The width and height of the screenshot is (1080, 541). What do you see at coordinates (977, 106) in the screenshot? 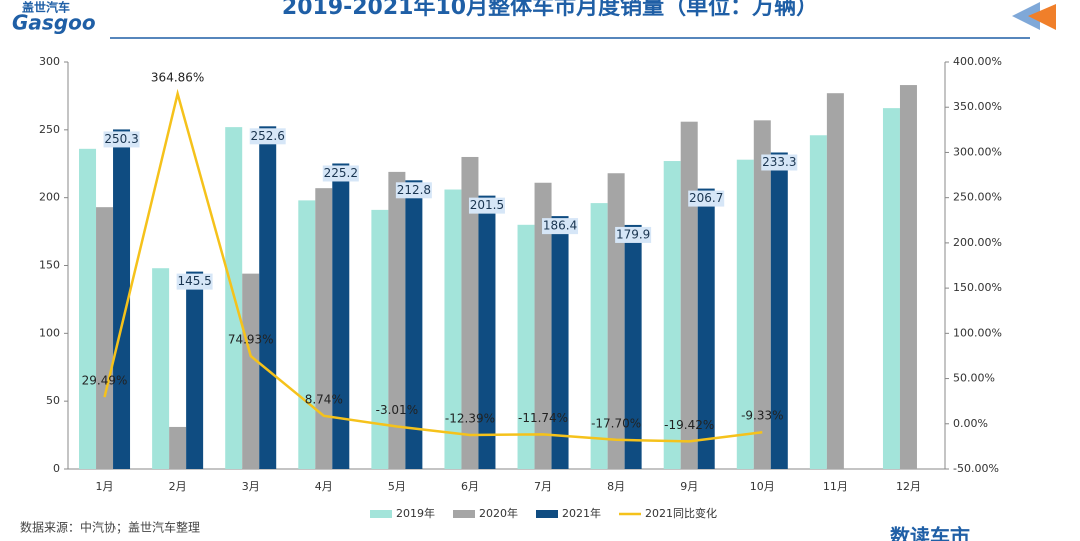
I see `y2-tick-label: 350.00%` at bounding box center [977, 106].